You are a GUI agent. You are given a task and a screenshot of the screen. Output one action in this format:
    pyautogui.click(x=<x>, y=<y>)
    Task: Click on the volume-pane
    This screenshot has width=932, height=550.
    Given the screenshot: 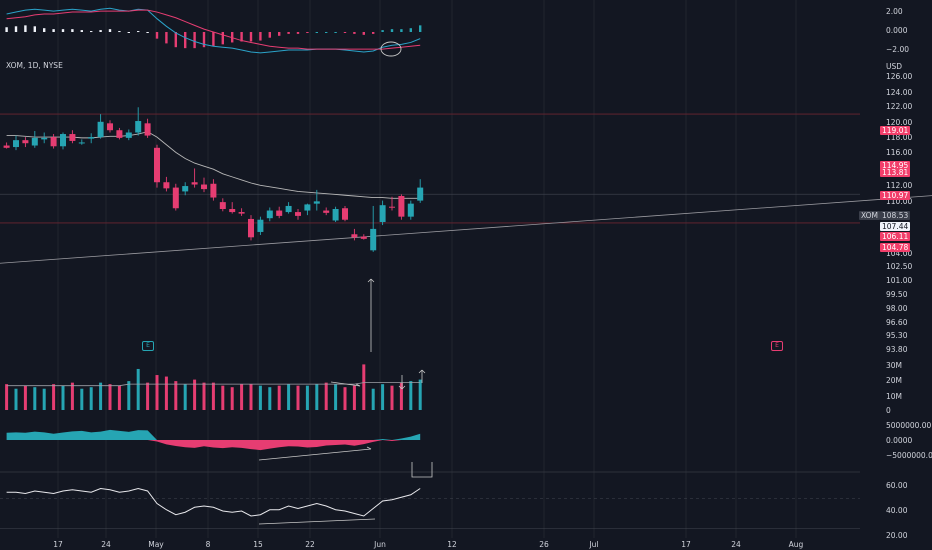 What is the action you would take?
    pyautogui.click(x=213, y=387)
    